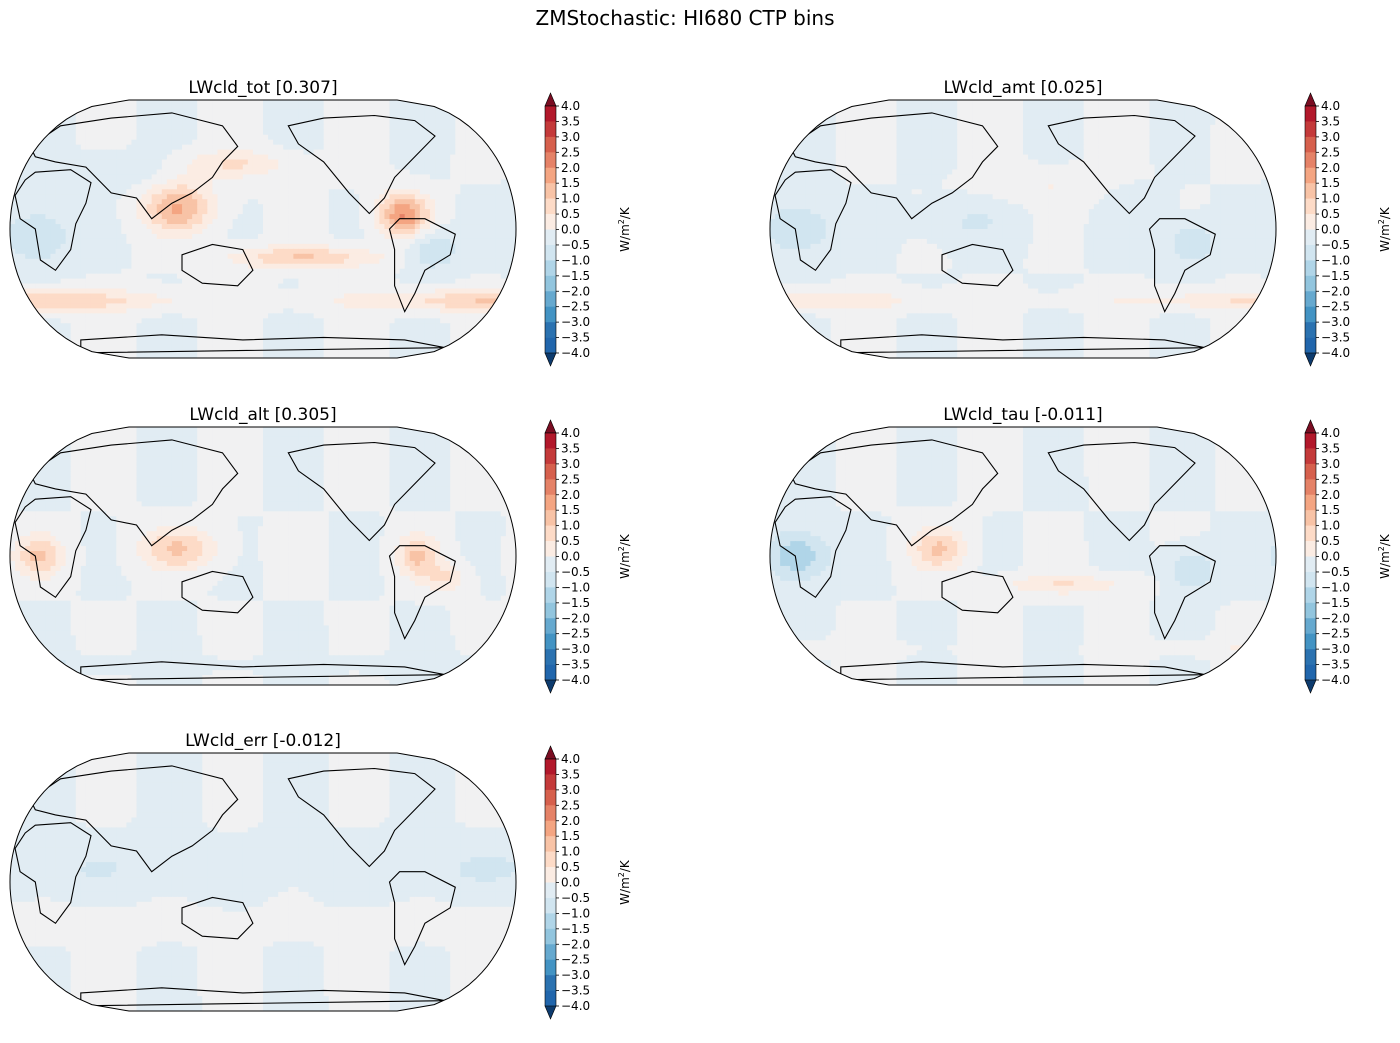 The width and height of the screenshot is (1400, 1043). Describe the element at coordinates (1023, 88) in the screenshot. I see `map-title: LWcld_amt [0.025]` at that location.